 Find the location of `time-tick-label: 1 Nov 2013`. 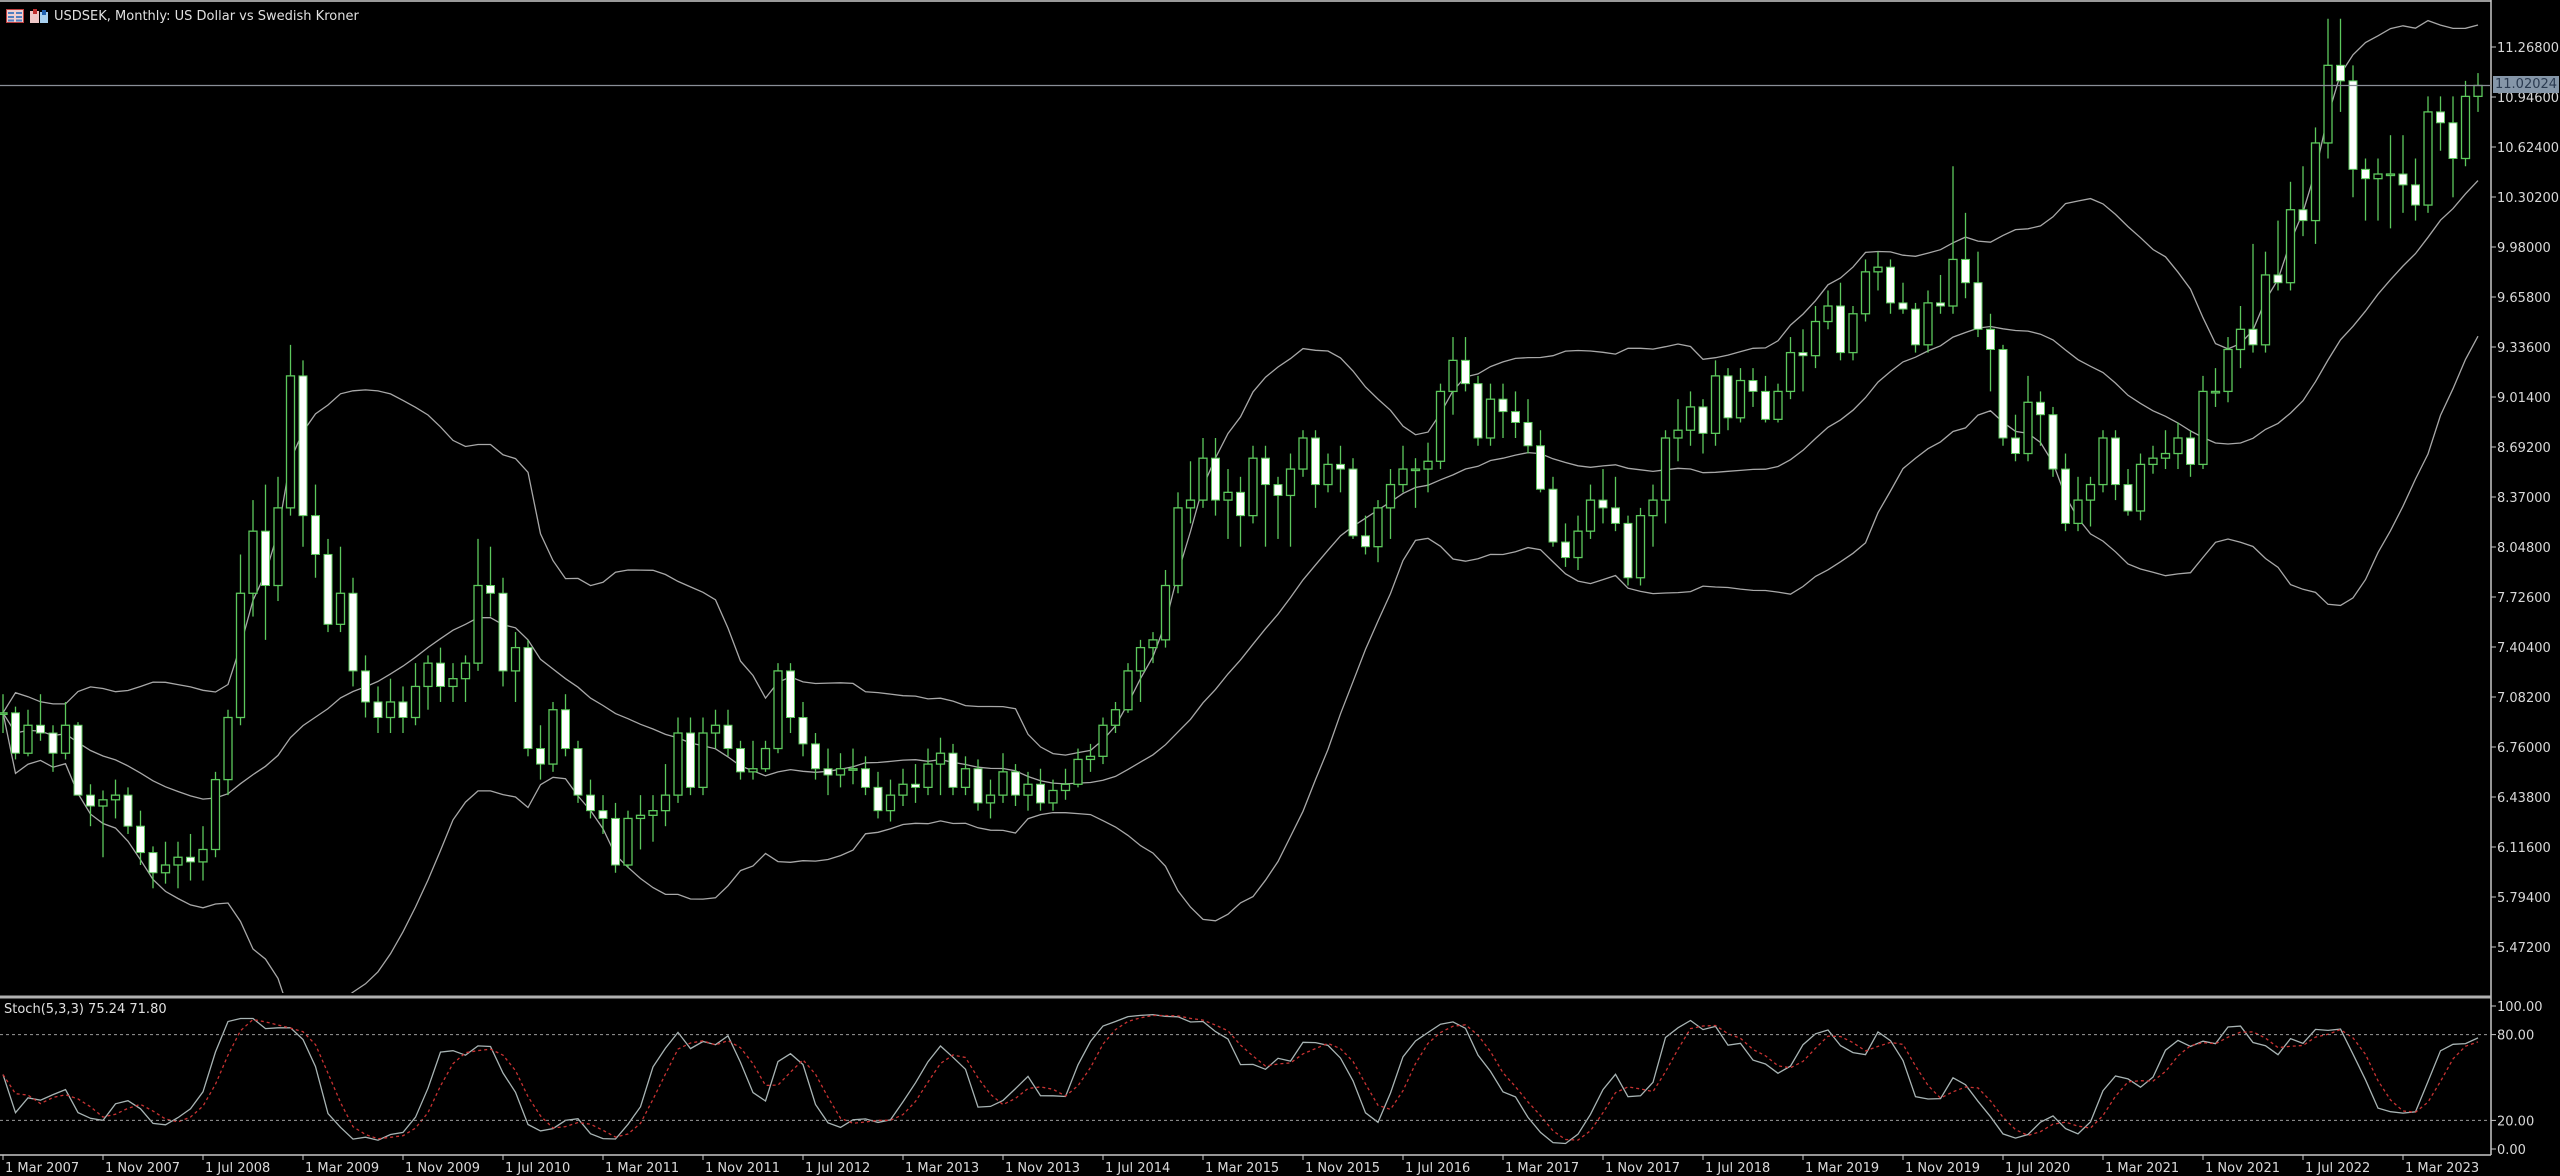

time-tick-label: 1 Nov 2013 is located at coordinates (1042, 1168).